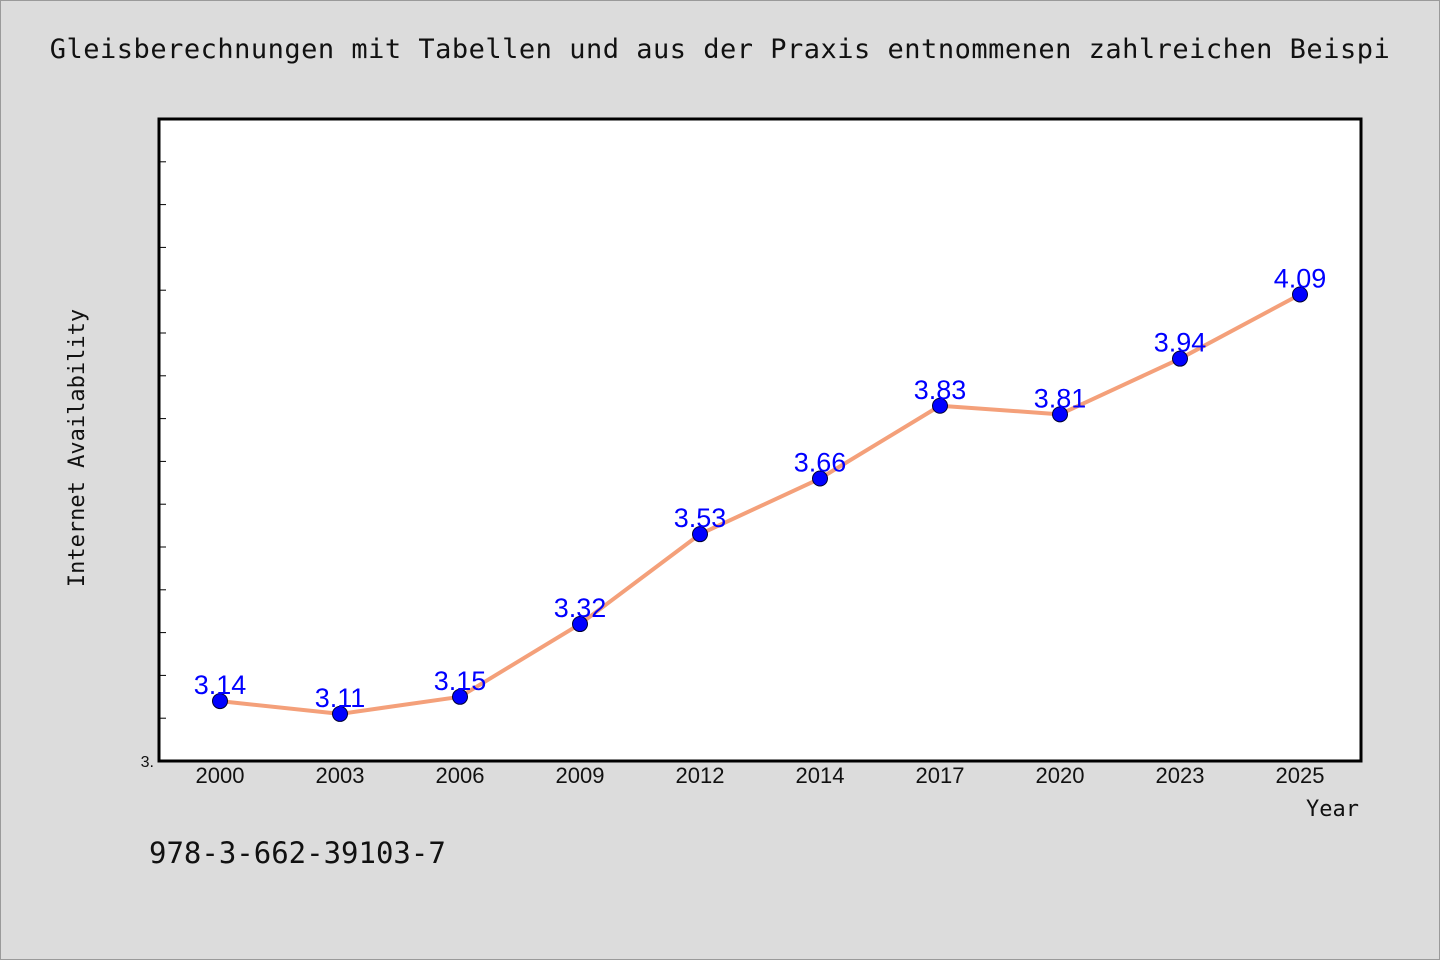 The image size is (1440, 960). I want to click on data-label: 3.94, so click(1180, 343).